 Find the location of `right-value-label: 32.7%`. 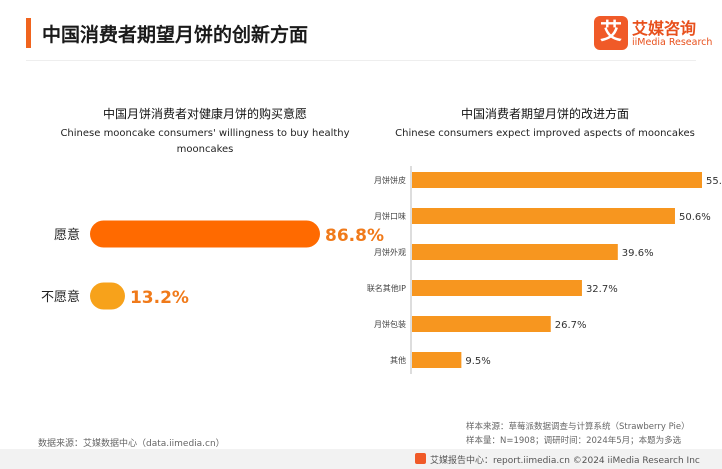

right-value-label: 32.7% is located at coordinates (602, 289).